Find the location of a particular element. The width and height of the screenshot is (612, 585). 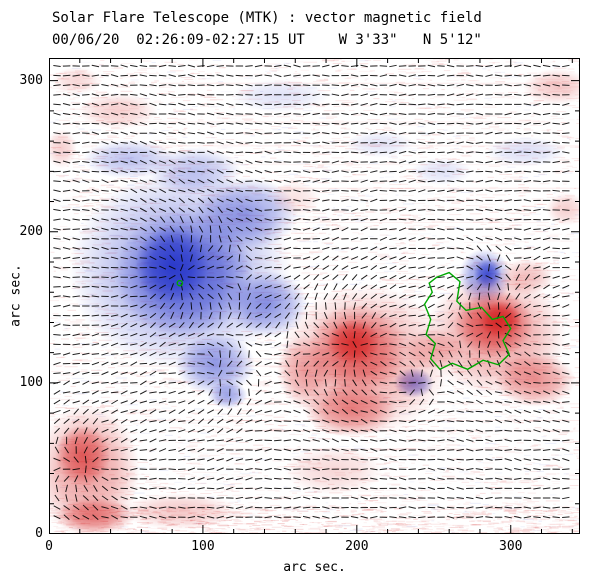

y-tick-label: 0 is located at coordinates (39, 533).